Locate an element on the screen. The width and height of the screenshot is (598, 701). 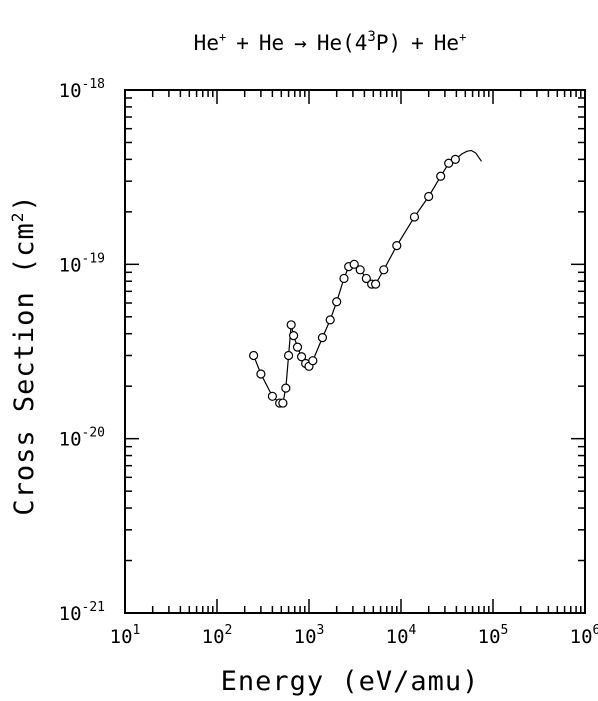
title-final: He is located at coordinates (446, 43).